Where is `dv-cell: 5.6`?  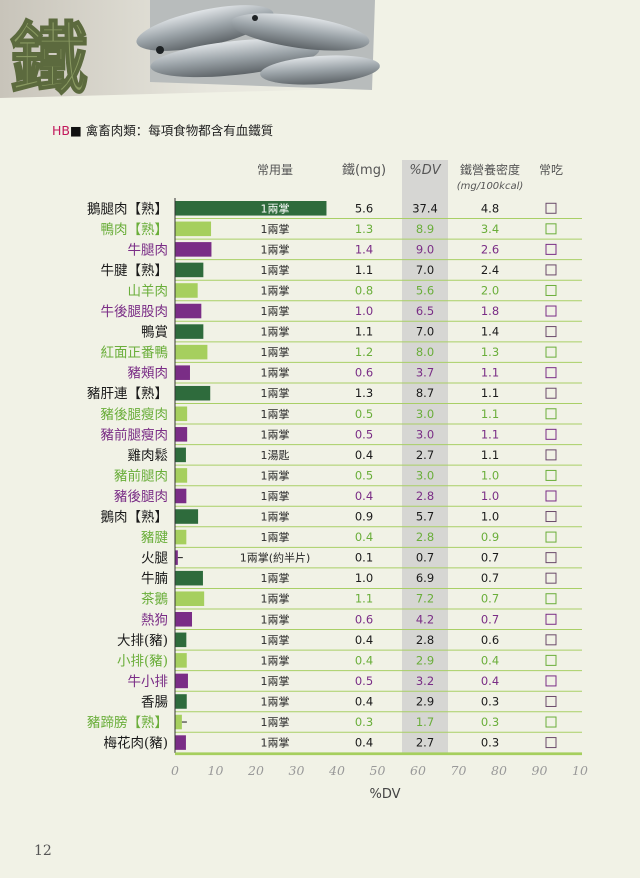
dv-cell: 5.6 is located at coordinates (425, 290).